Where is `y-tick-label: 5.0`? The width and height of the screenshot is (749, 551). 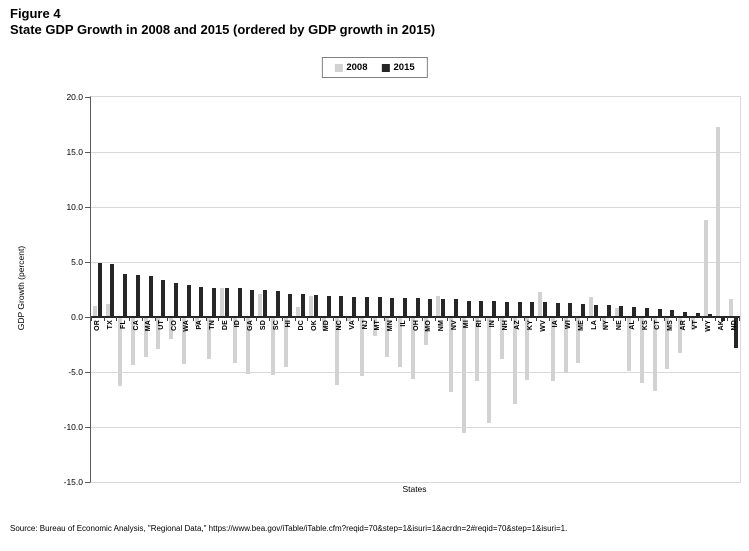
y-tick-label: 5.0 is located at coordinates (77, 262).